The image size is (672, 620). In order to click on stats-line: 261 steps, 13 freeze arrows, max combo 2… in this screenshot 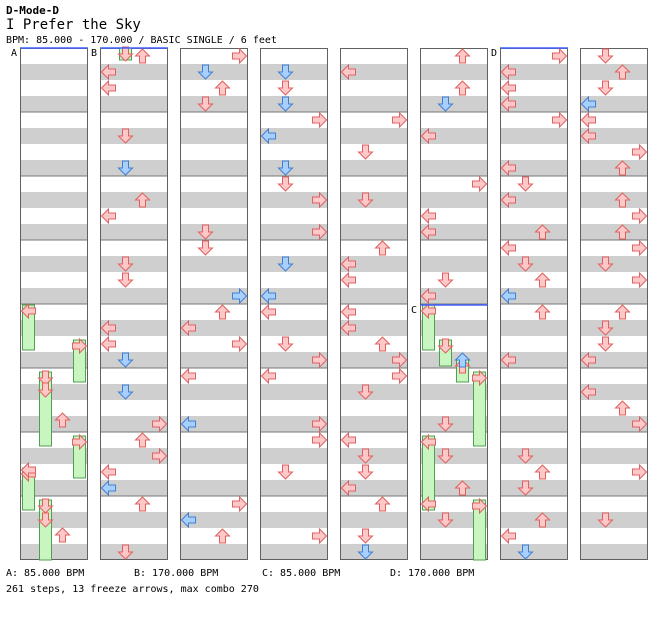, I will do `click(132, 589)`.